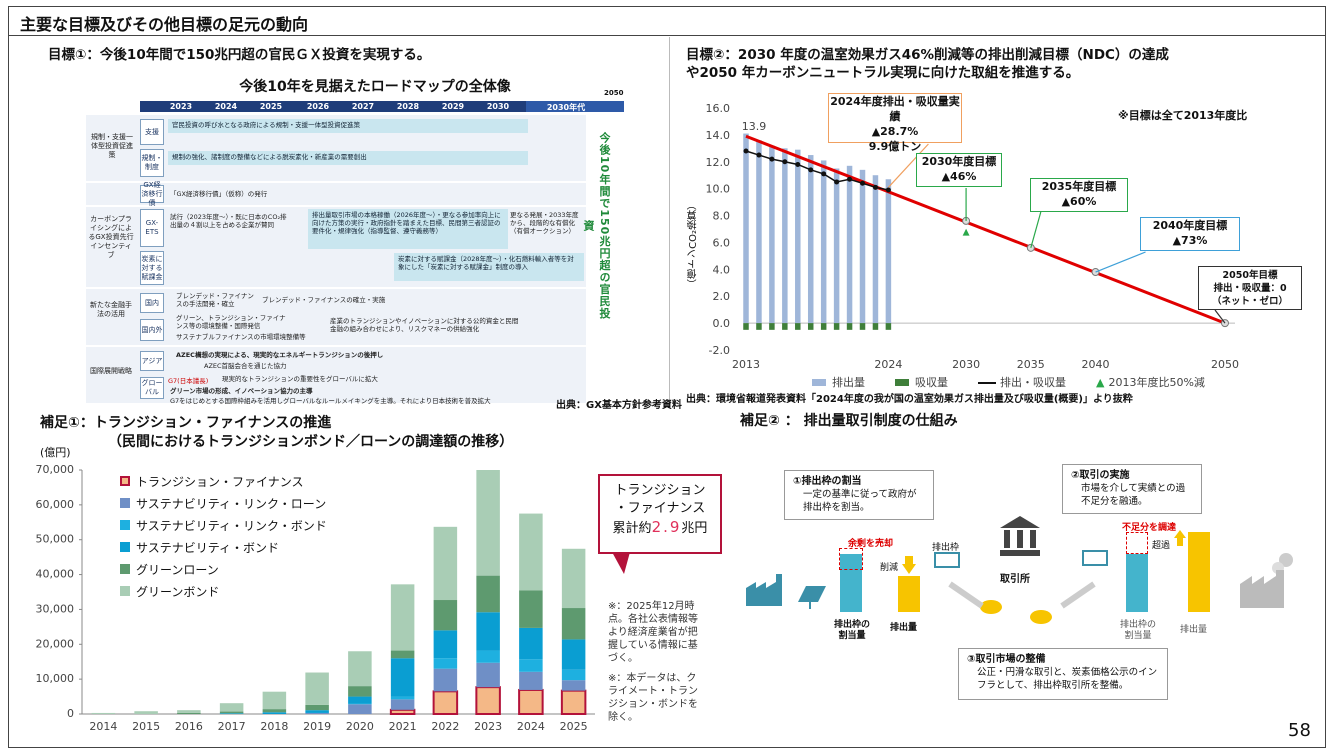 The height and width of the screenshot is (750, 1334). I want to click on item-ets-further: 更なる発展・2033年度から、段階的な有償化（有償オークション）, so click(544, 223).